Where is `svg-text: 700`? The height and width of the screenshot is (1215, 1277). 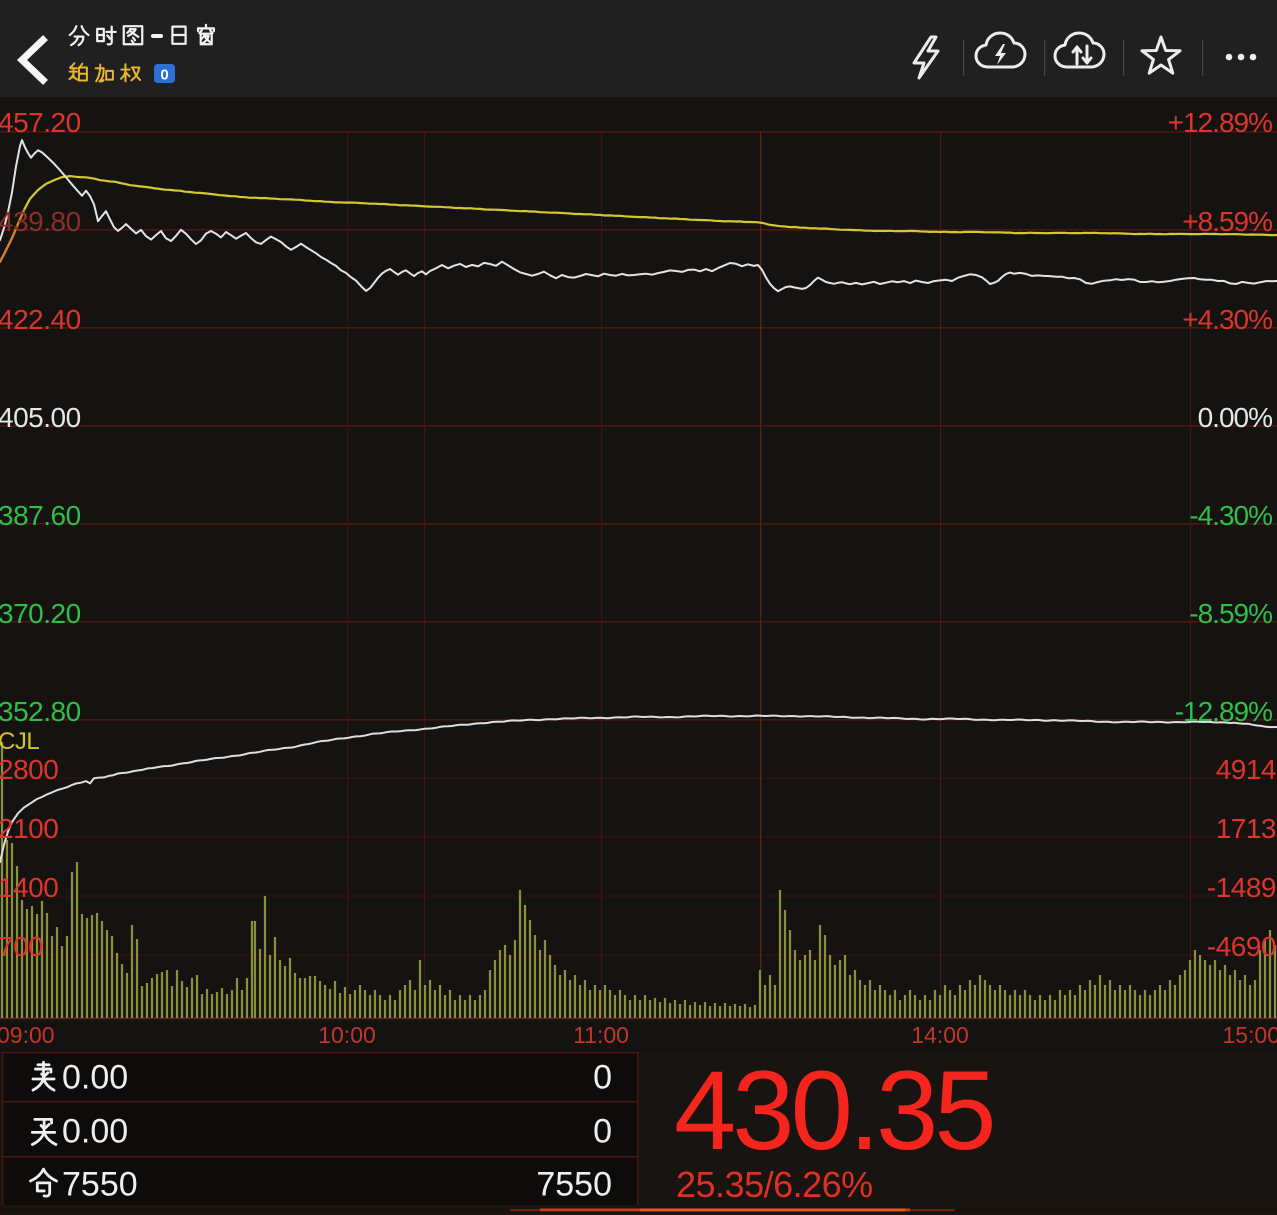 svg-text: 700 is located at coordinates (21, 946).